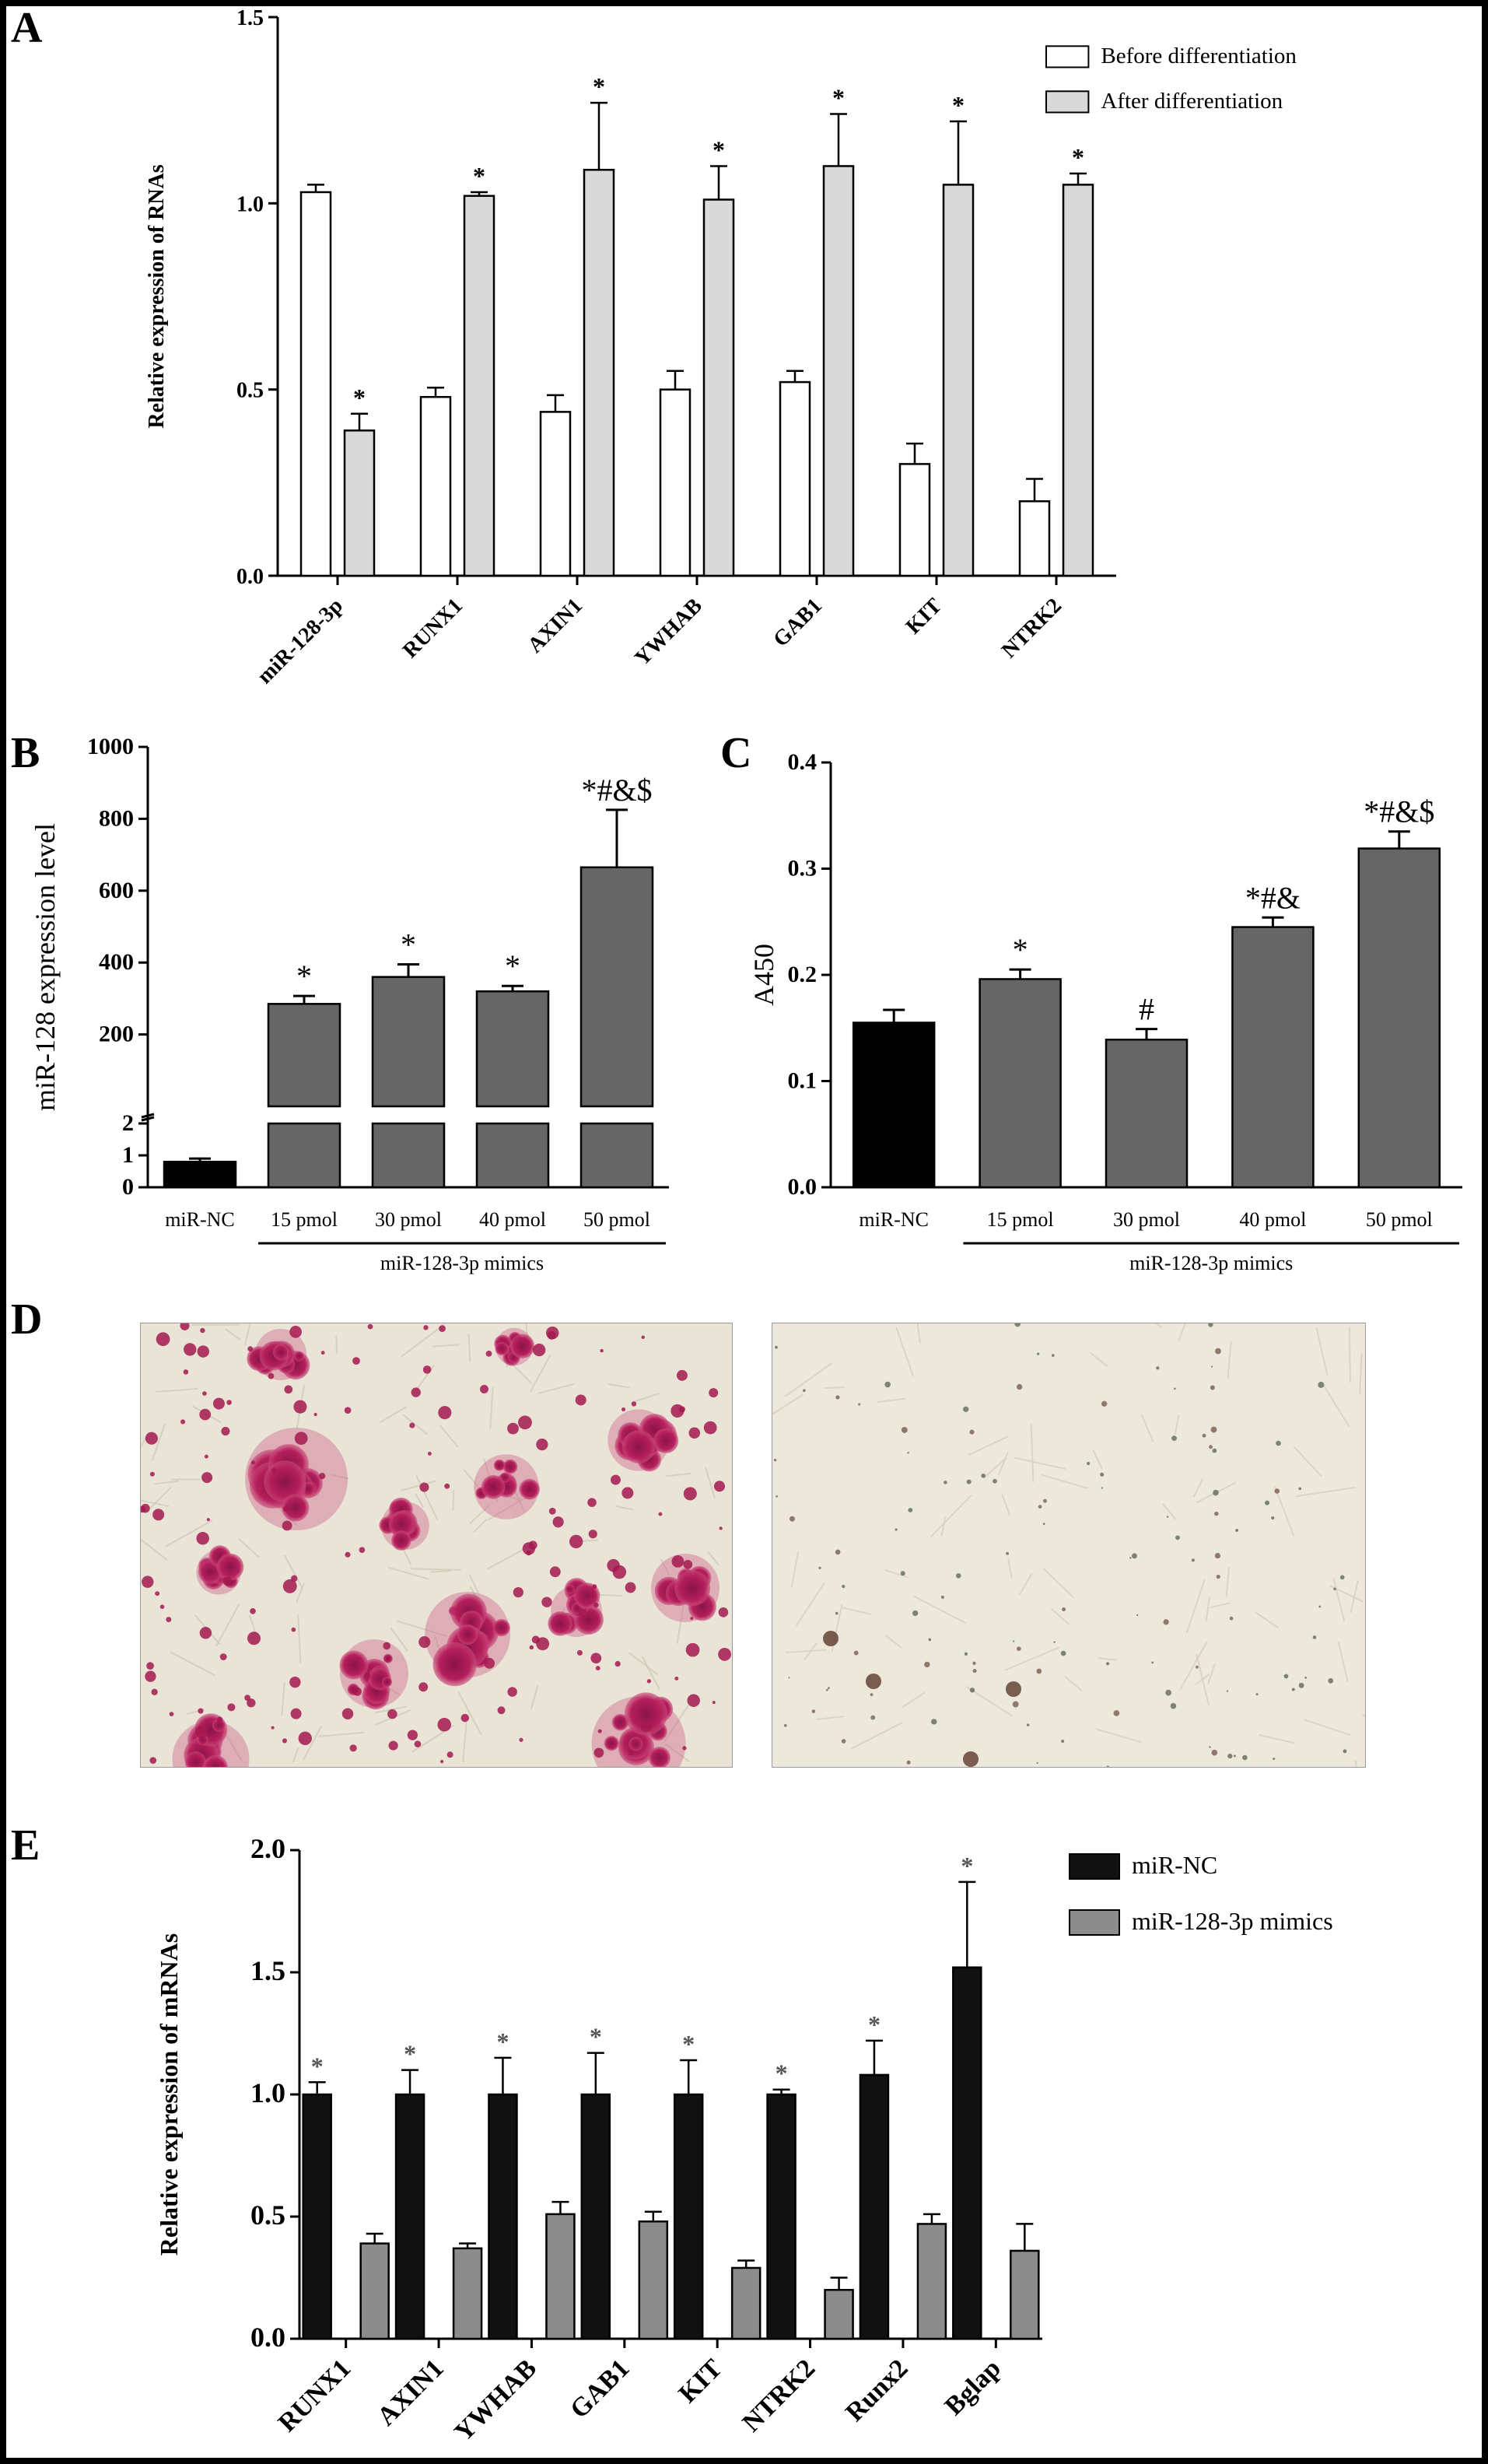 The image size is (1488, 2464). What do you see at coordinates (267, 1970) in the screenshot?
I see `y-tick-label: 1.5` at bounding box center [267, 1970].